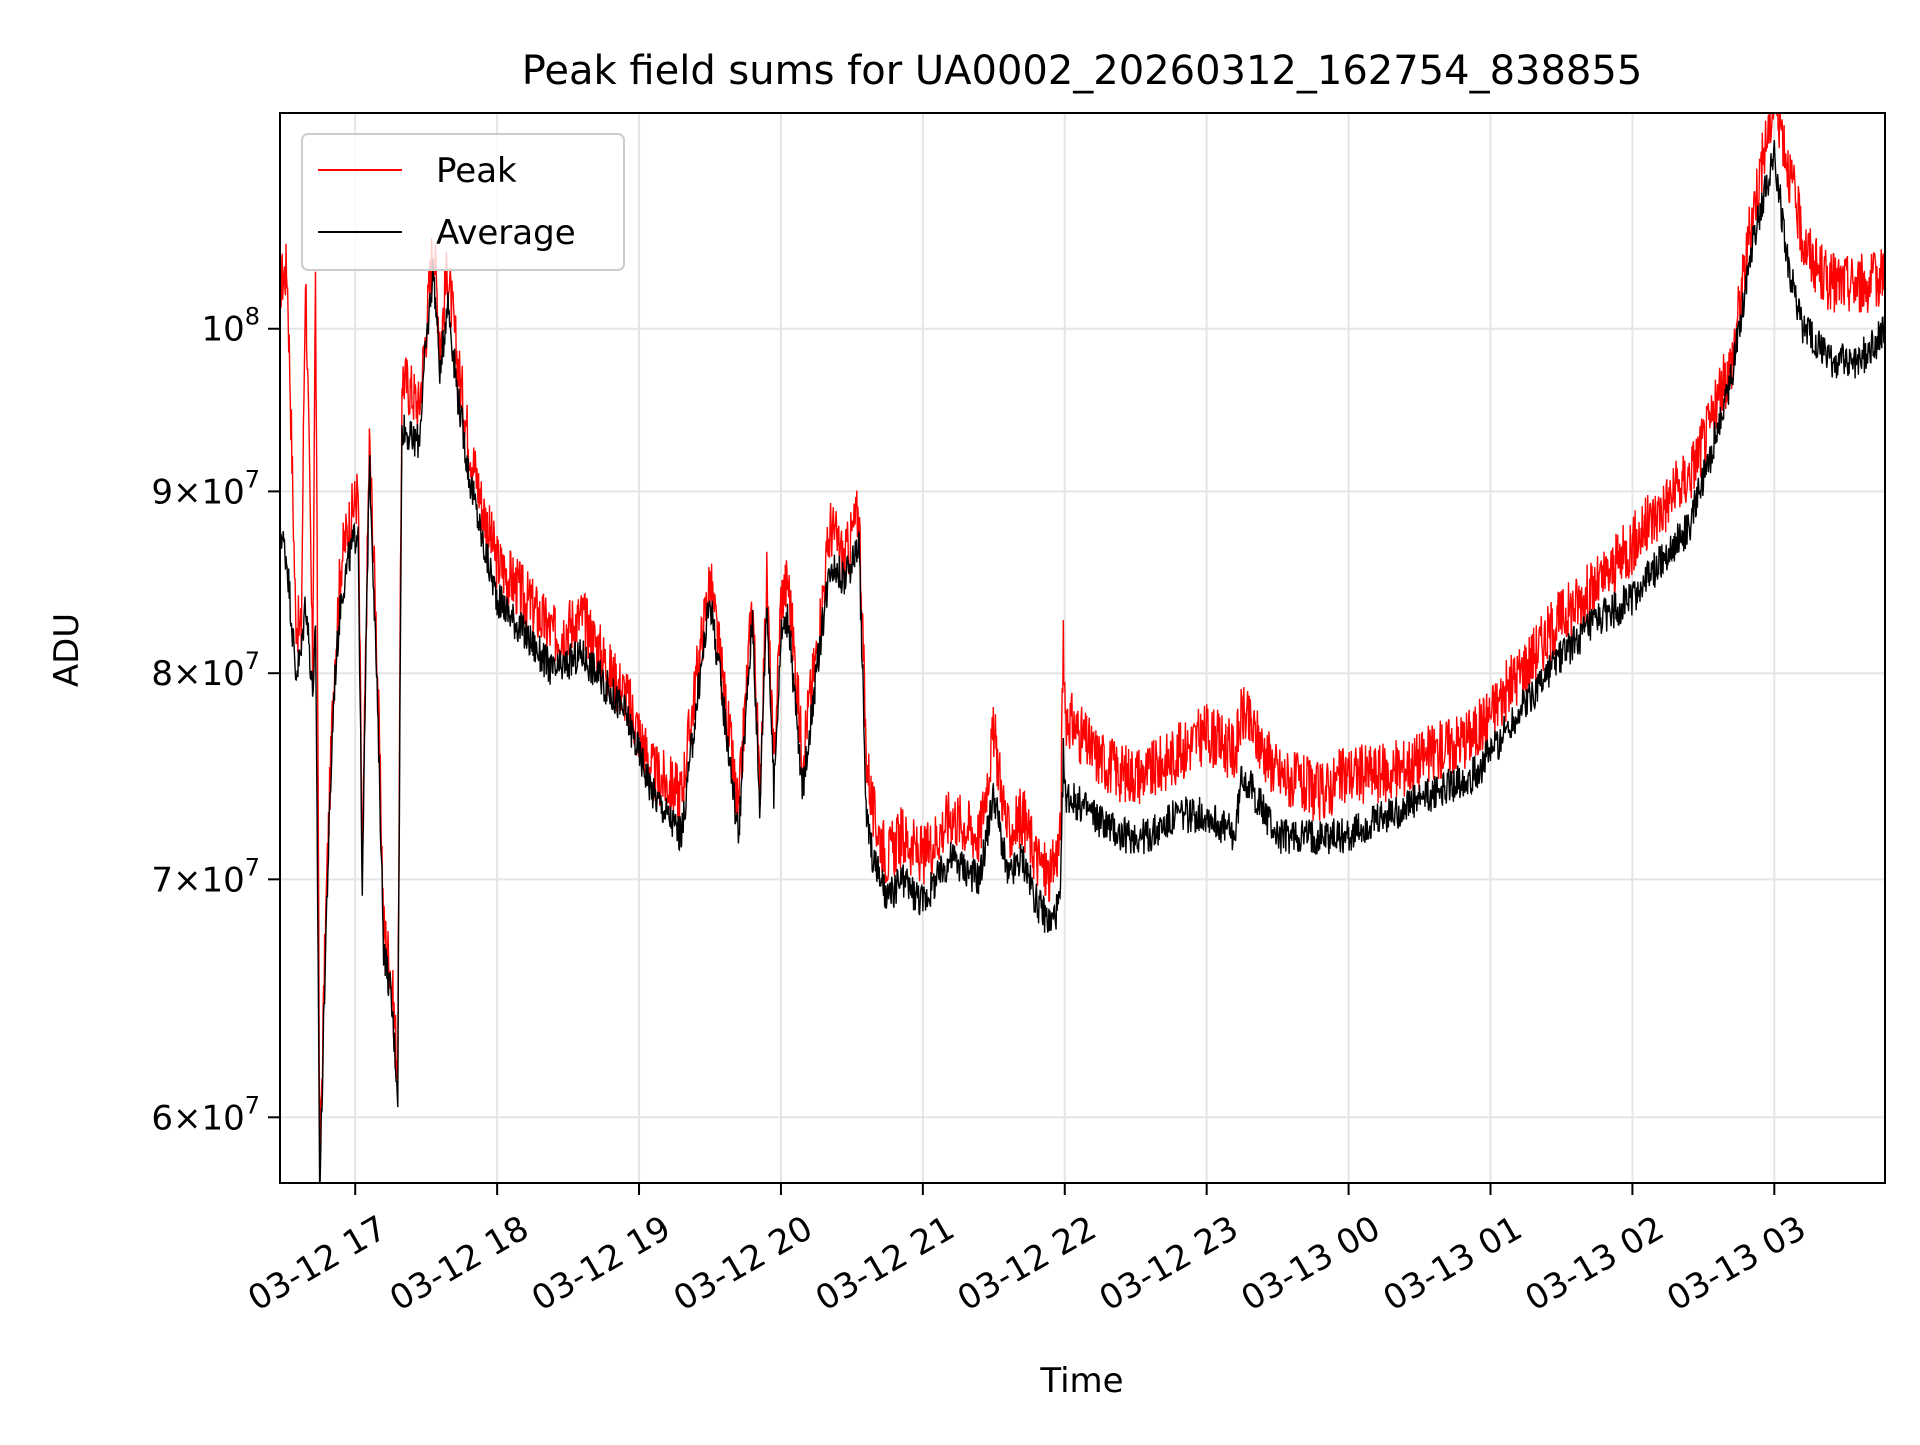 Image resolution: width=1920 pixels, height=1445 pixels. I want to click on y-tick-label: 9×107, so click(205, 488).